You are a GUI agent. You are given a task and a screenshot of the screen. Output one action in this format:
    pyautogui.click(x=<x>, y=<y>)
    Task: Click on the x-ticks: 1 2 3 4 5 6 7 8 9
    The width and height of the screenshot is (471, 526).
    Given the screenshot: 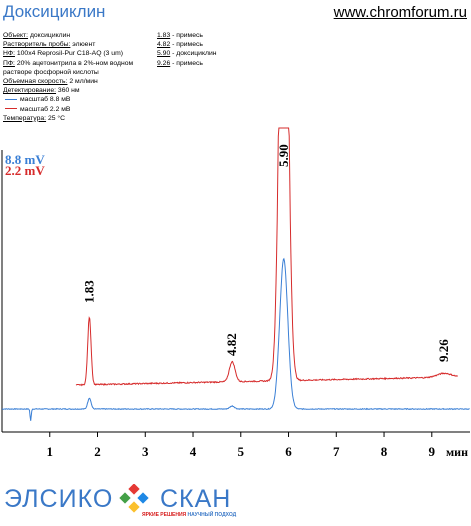 What is the action you would take?
    pyautogui.click(x=241, y=445)
    